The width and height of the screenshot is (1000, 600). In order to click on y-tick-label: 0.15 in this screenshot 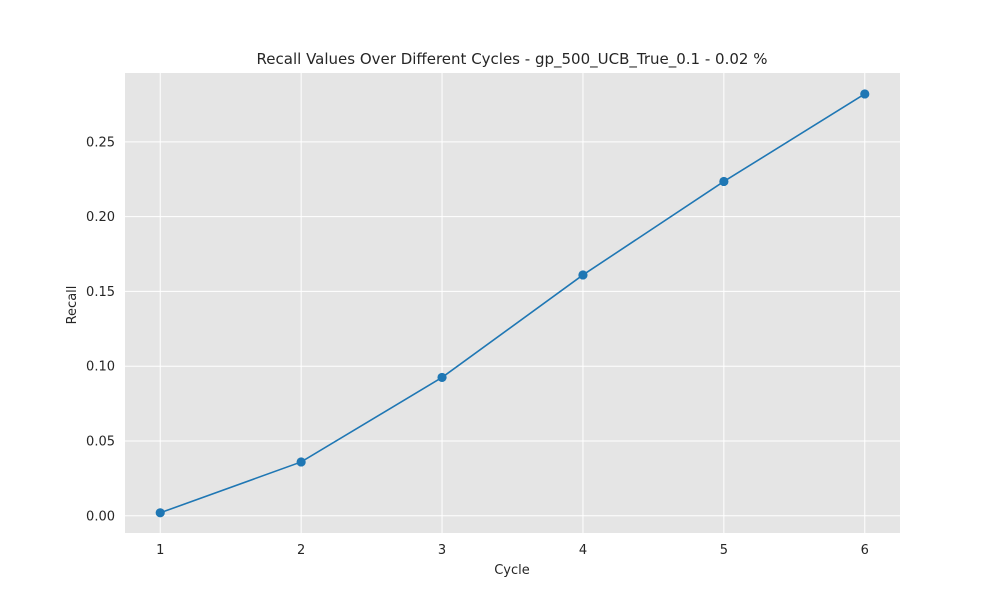, I will do `click(100, 292)`.